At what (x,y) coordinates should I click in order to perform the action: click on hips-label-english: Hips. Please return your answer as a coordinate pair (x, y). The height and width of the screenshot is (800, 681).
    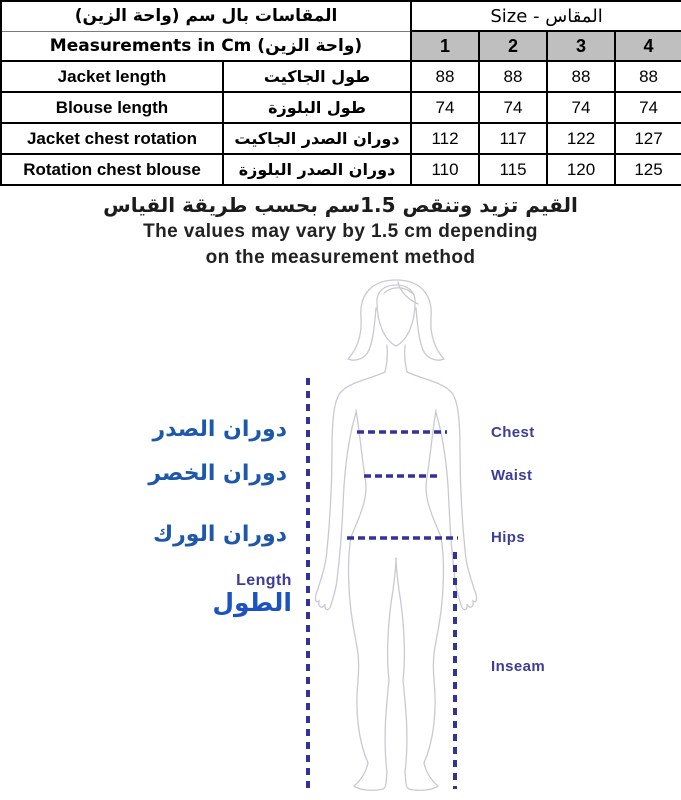
    Looking at the image, I should click on (508, 537).